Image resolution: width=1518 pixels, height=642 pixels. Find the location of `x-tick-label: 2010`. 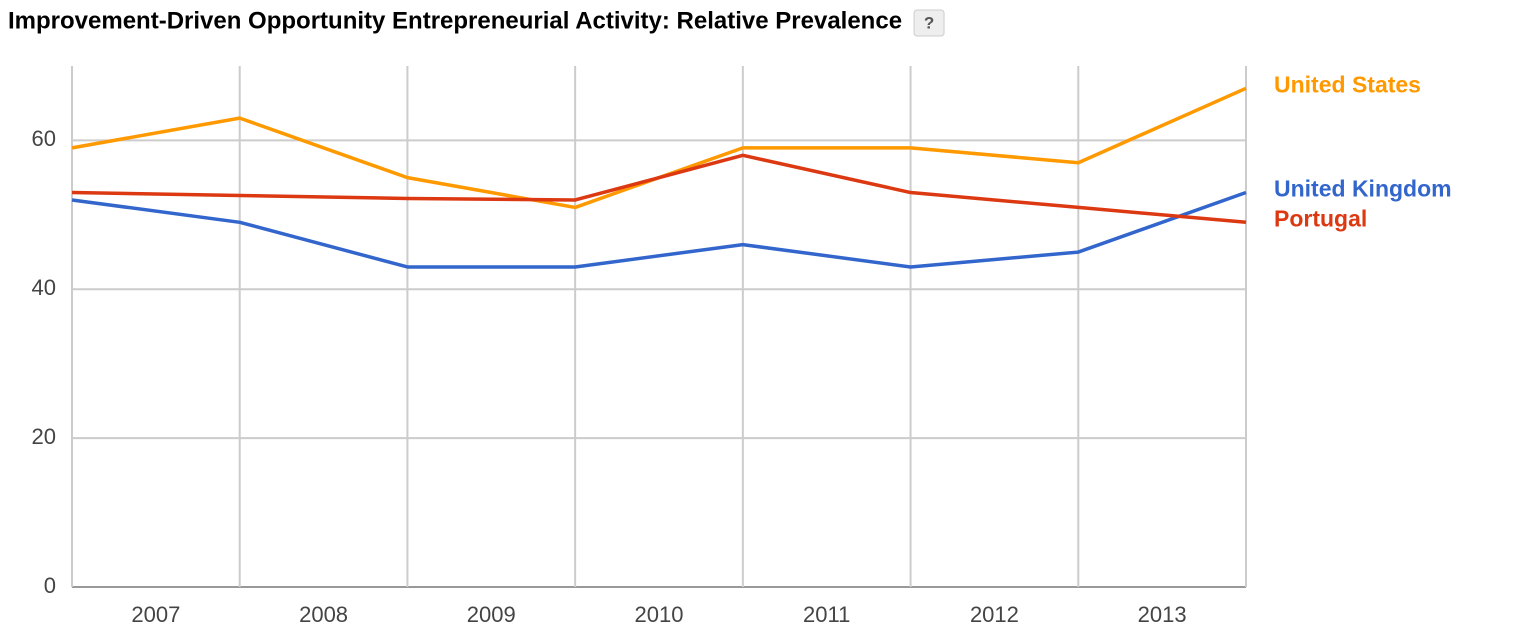

x-tick-label: 2010 is located at coordinates (659, 614).